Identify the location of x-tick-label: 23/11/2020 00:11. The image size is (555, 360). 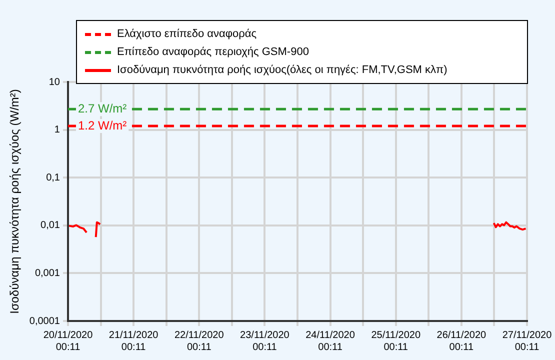
(265, 341).